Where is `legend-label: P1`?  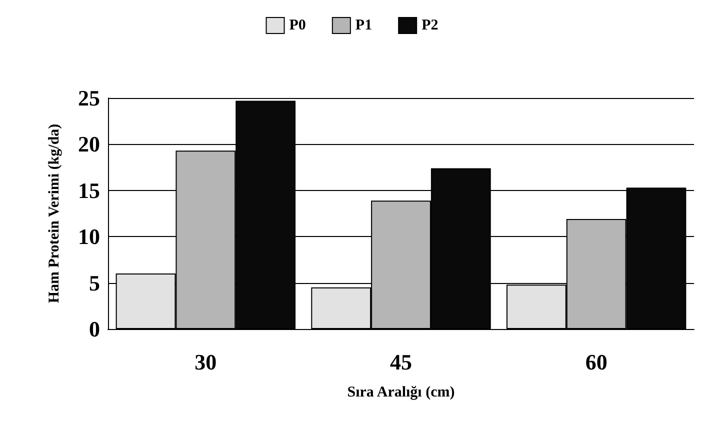 legend-label: P1 is located at coordinates (363, 26).